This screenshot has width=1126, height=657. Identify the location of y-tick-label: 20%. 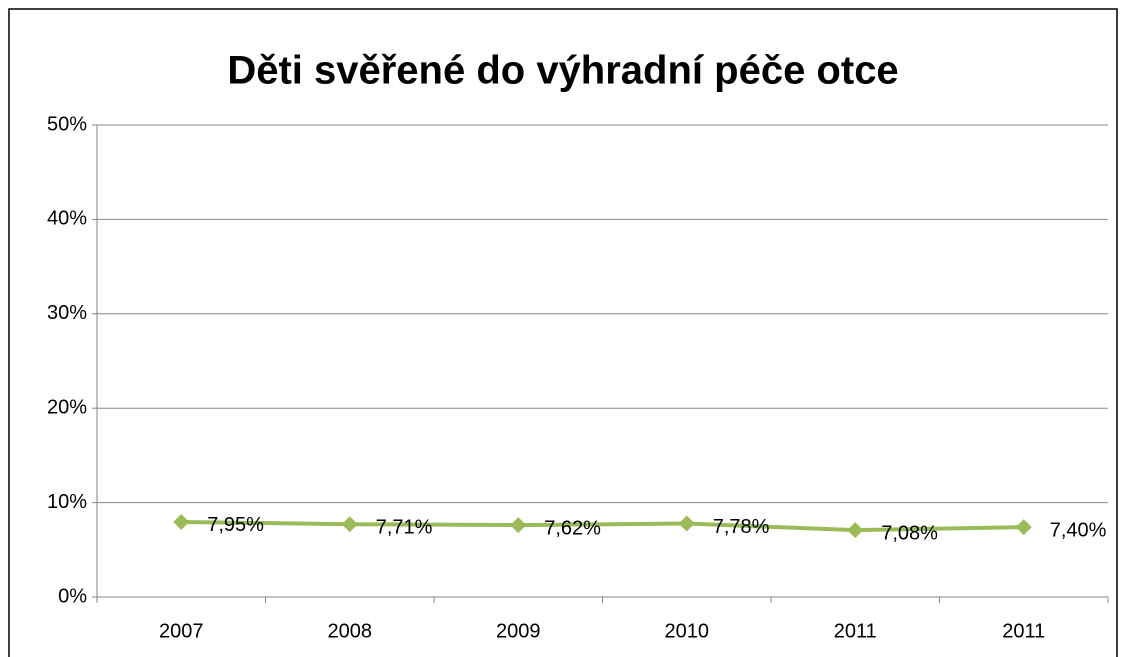
(67, 407).